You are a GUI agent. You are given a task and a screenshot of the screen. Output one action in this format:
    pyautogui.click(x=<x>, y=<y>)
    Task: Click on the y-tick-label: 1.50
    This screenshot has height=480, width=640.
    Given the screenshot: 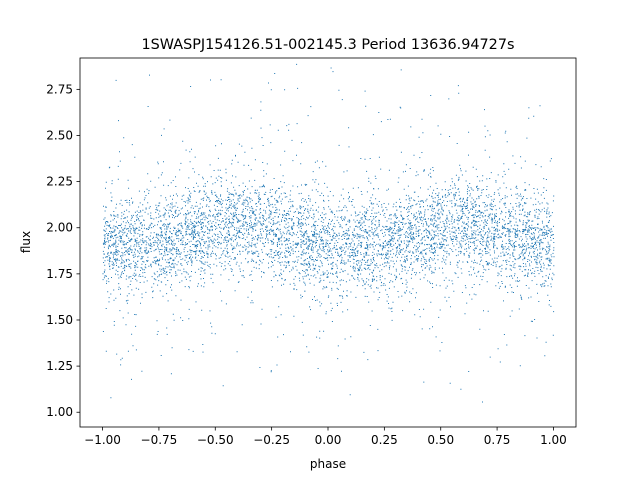 What is the action you would take?
    pyautogui.click(x=59, y=320)
    